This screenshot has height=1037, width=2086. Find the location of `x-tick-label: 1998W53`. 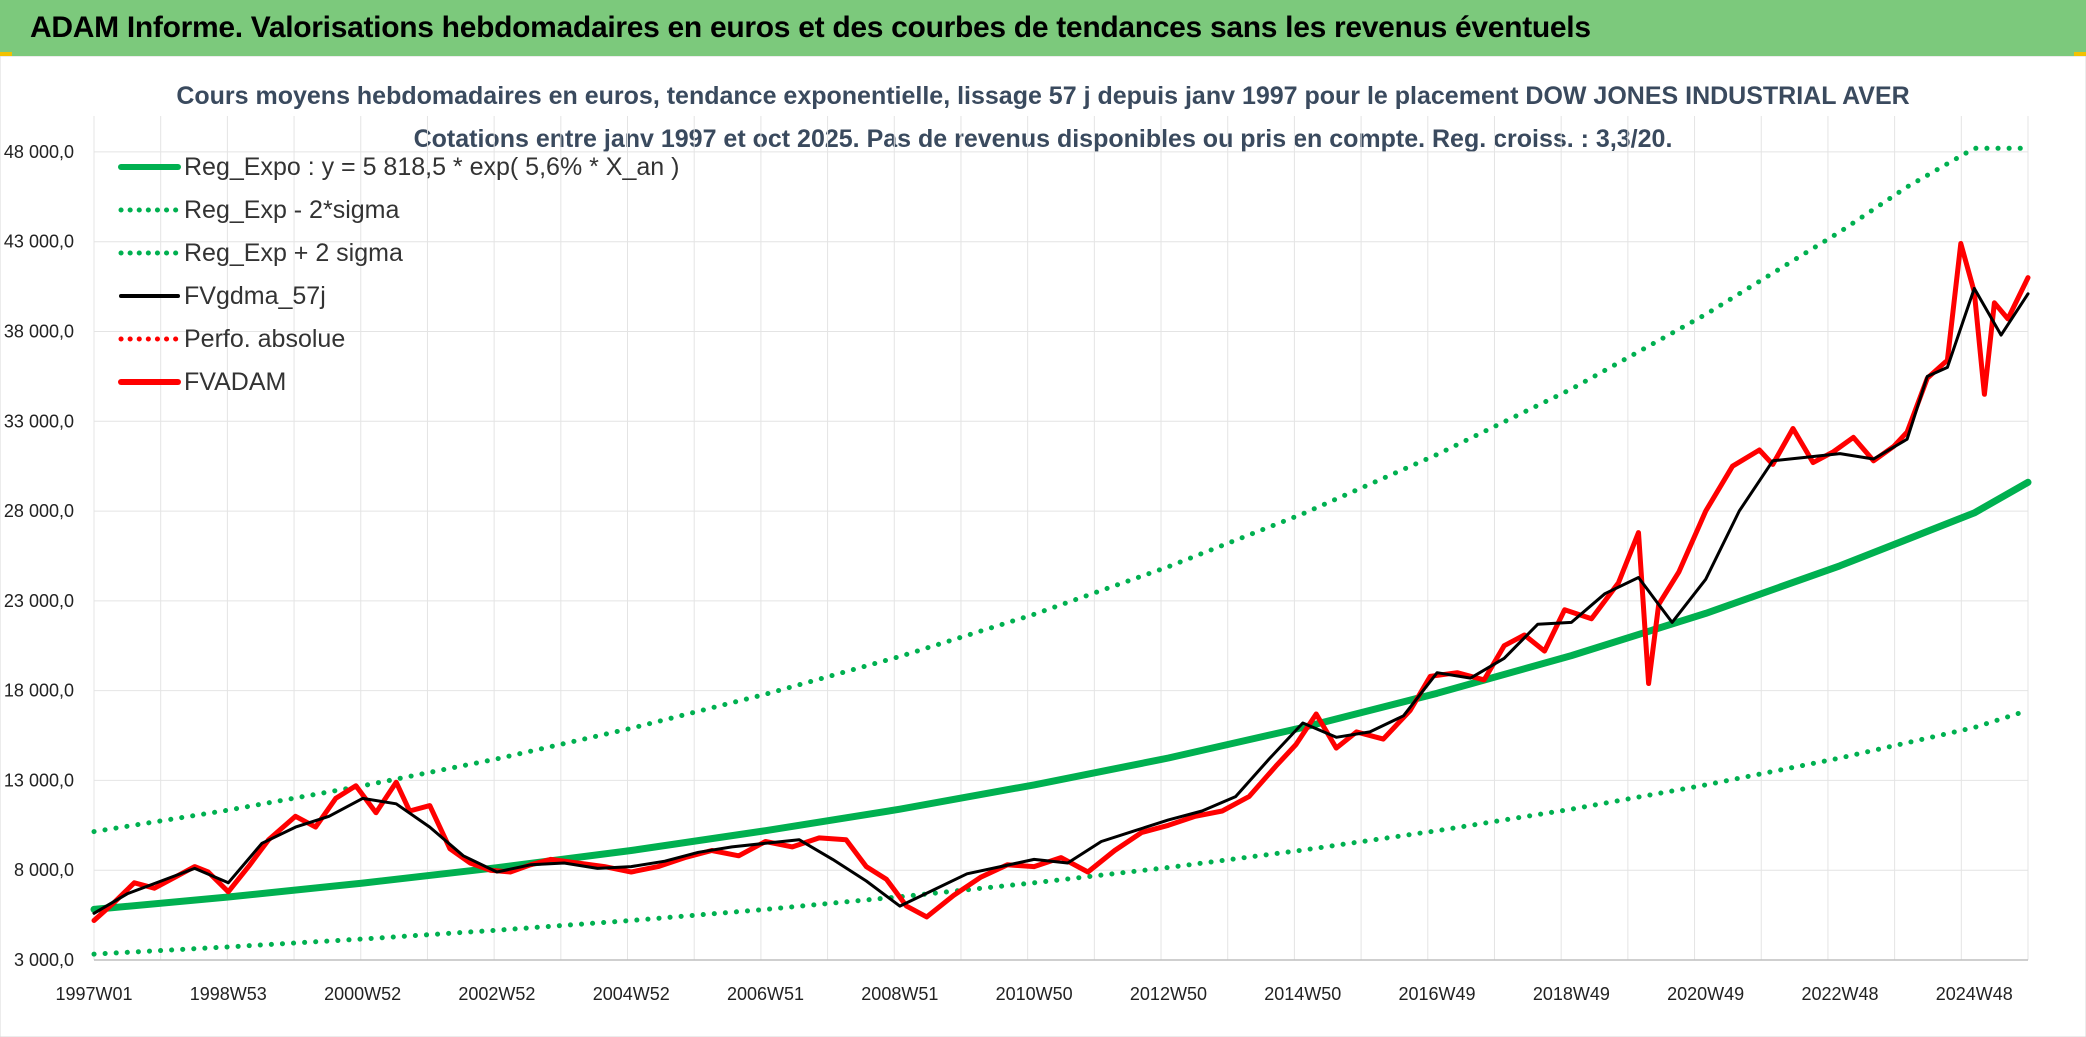

x-tick-label: 1998W53 is located at coordinates (228, 994).